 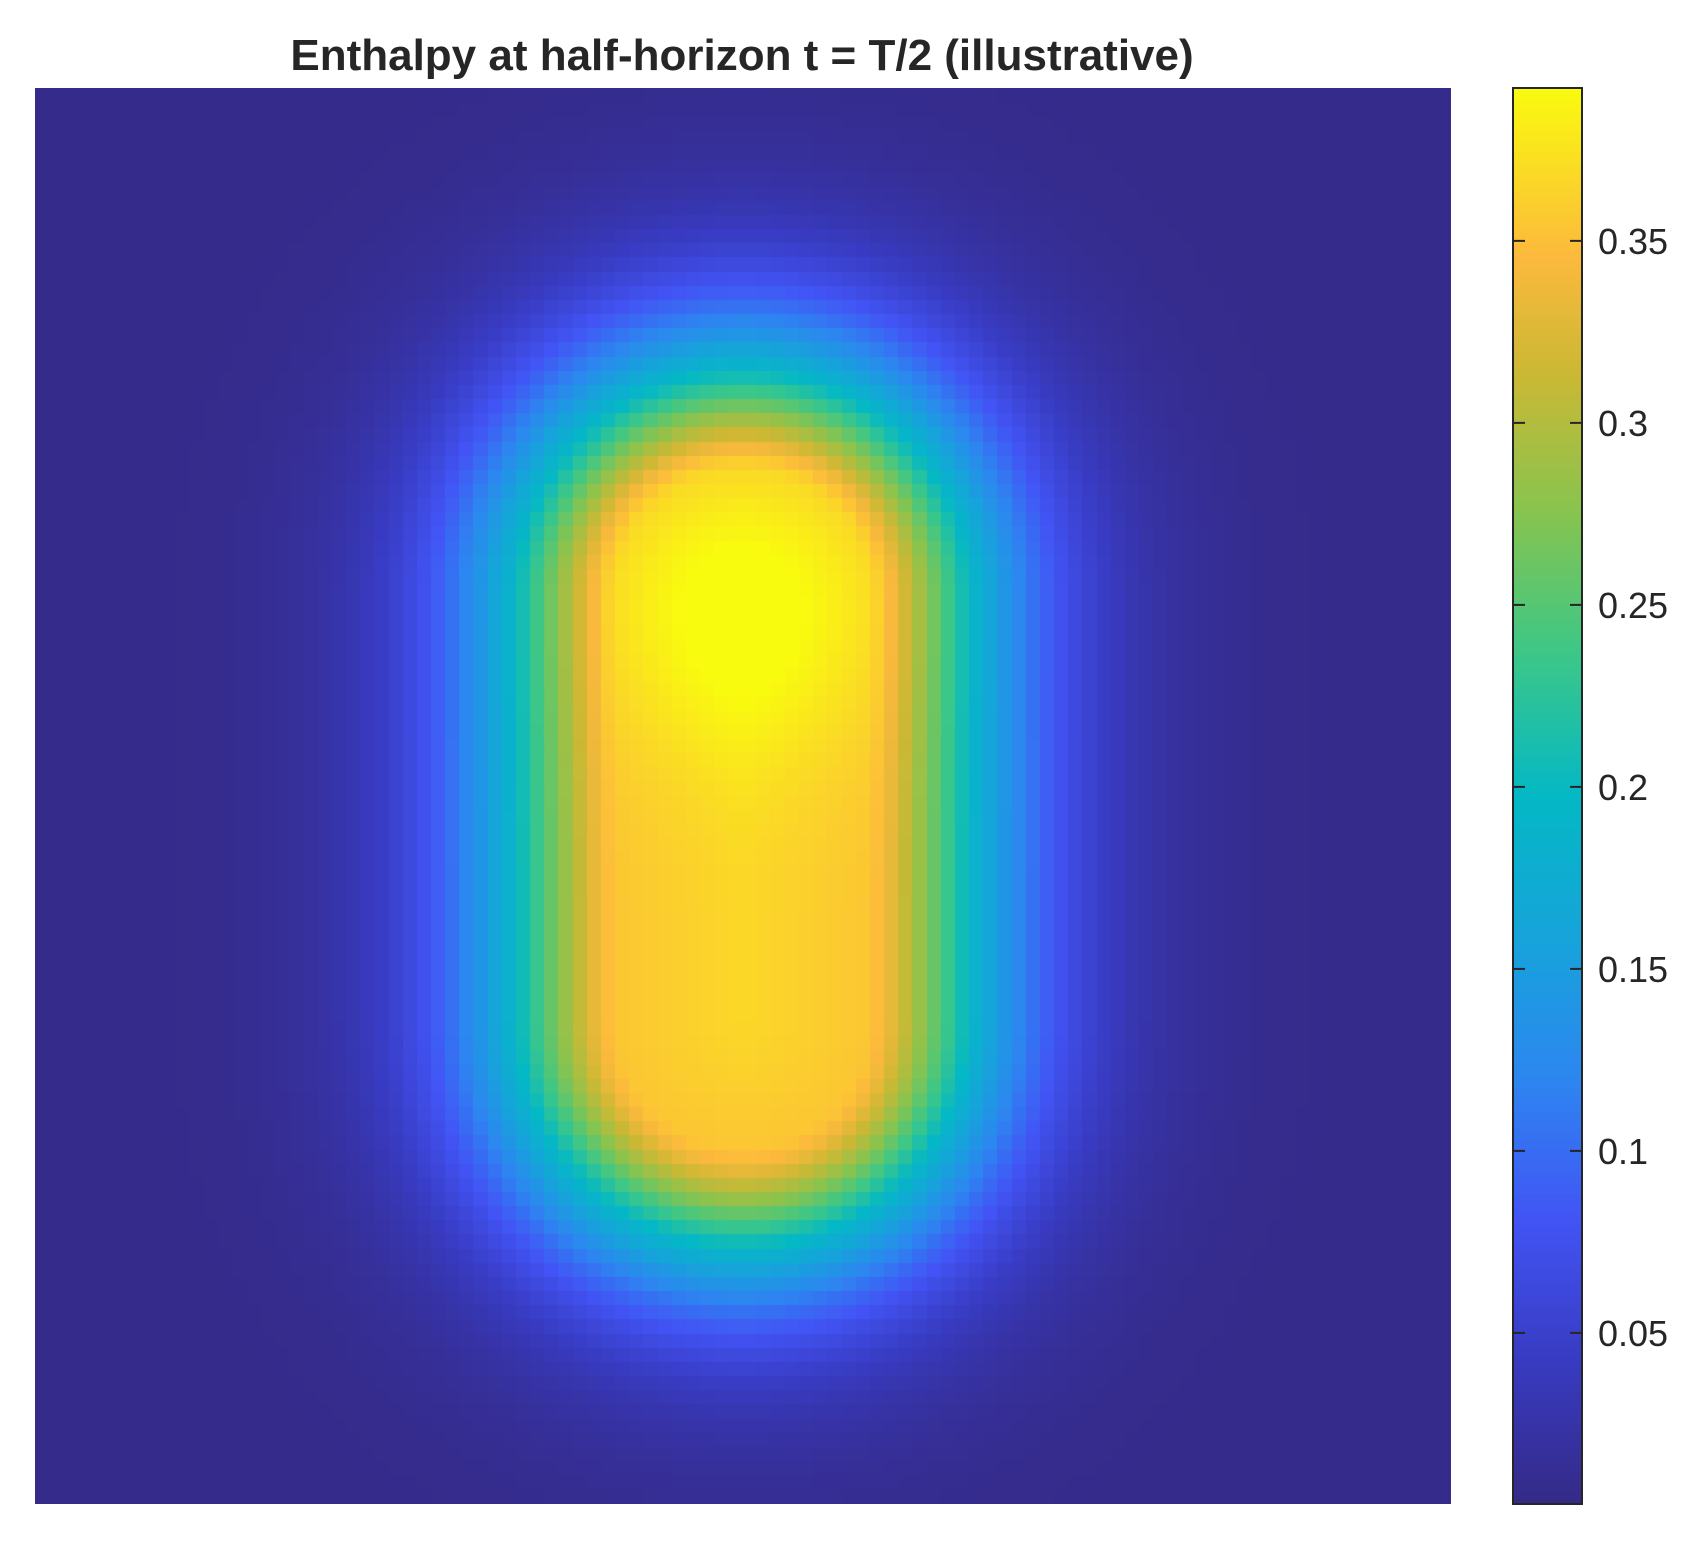 I want to click on colorbar-tick-label: 0.35, so click(x=1633, y=241).